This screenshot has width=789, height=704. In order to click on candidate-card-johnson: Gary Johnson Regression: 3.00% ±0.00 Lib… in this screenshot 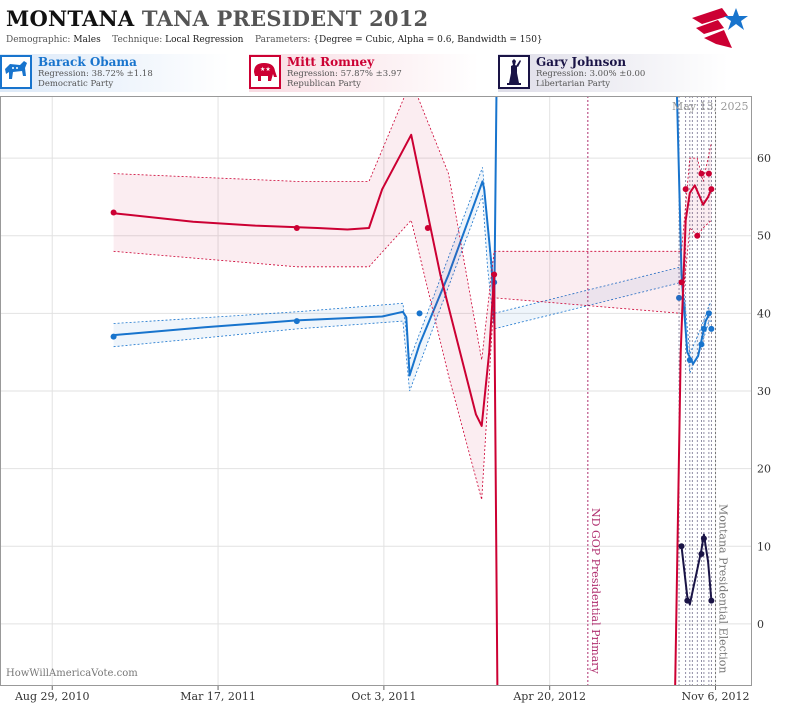, I will do `click(613, 73)`.